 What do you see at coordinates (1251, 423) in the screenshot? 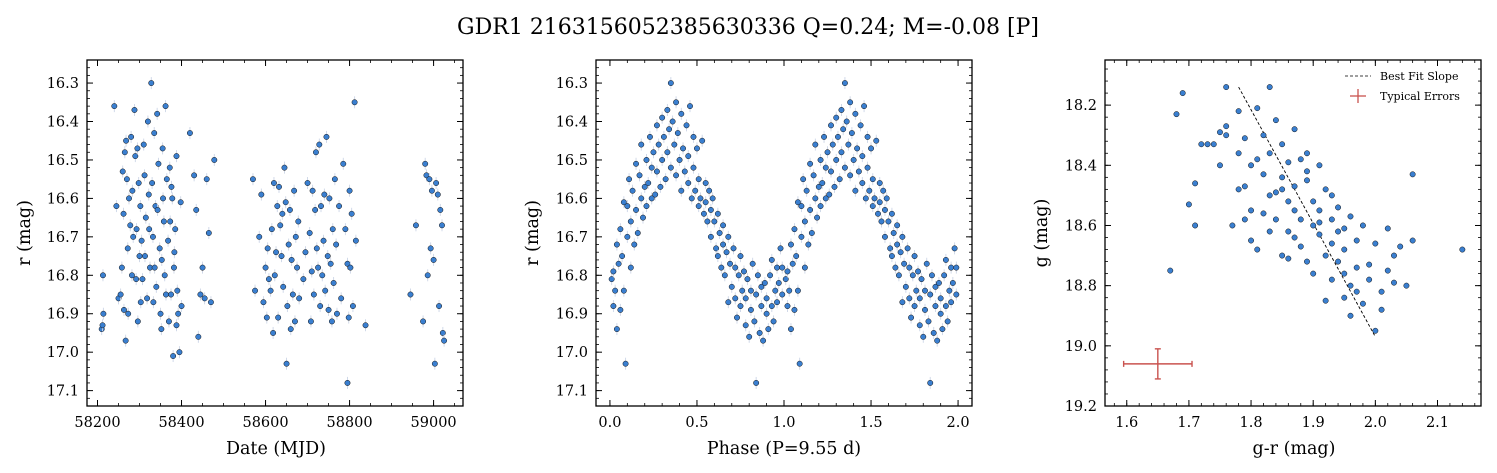
I see `x-tick-label: 1.8` at bounding box center [1251, 423].